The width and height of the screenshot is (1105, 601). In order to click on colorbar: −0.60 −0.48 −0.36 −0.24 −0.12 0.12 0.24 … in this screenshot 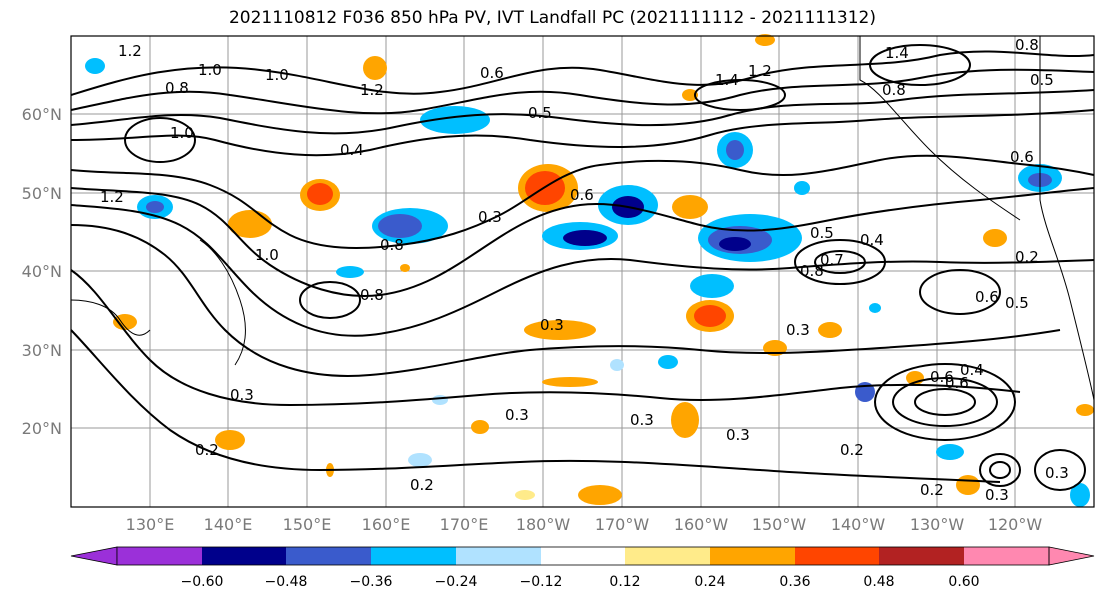, I will do `click(582, 568)`.